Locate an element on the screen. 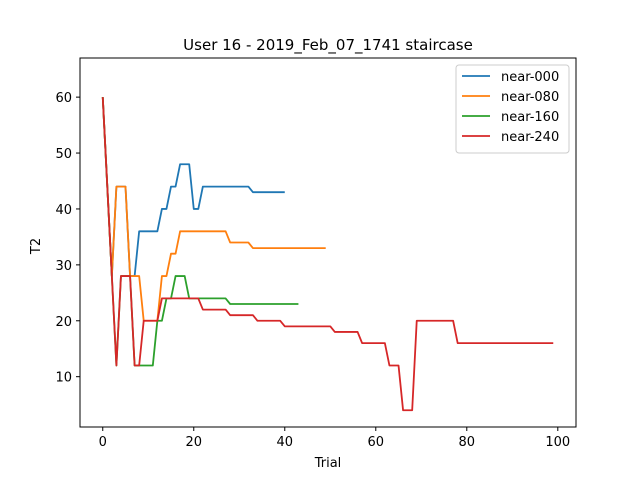  legend-box is located at coordinates (512, 109).